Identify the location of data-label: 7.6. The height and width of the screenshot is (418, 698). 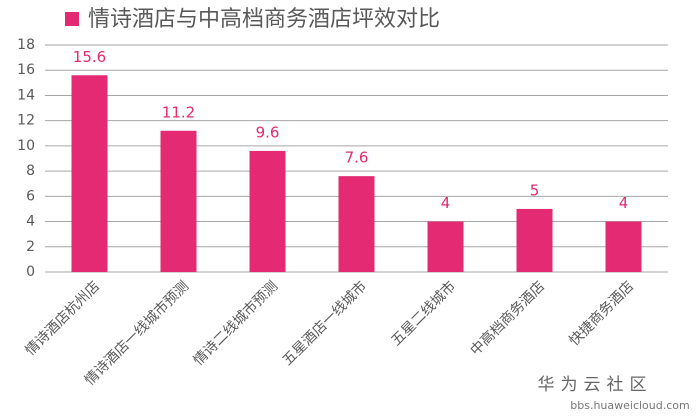
(357, 158).